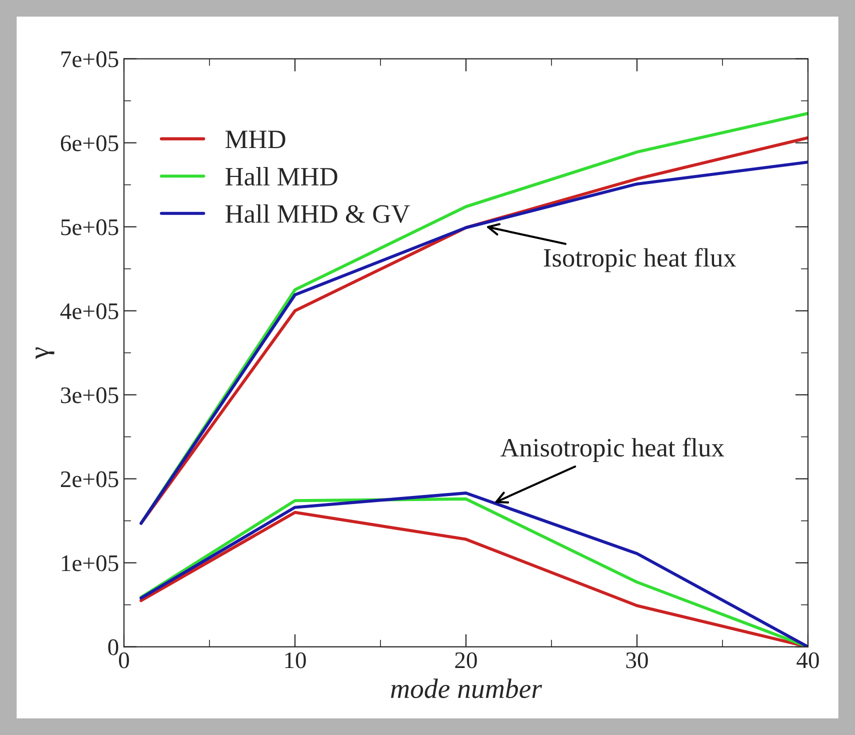  I want to click on y-tick-label: 7e+05, so click(89, 59).